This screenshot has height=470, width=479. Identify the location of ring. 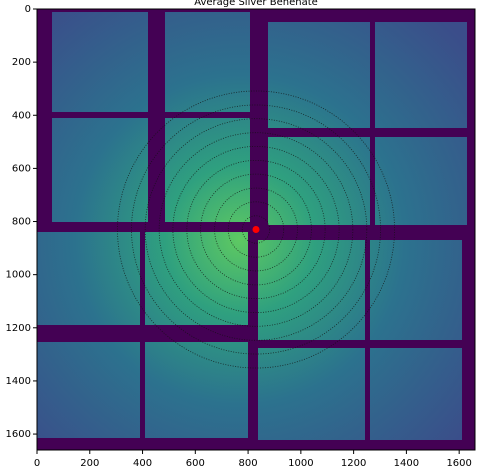
(256, 229).